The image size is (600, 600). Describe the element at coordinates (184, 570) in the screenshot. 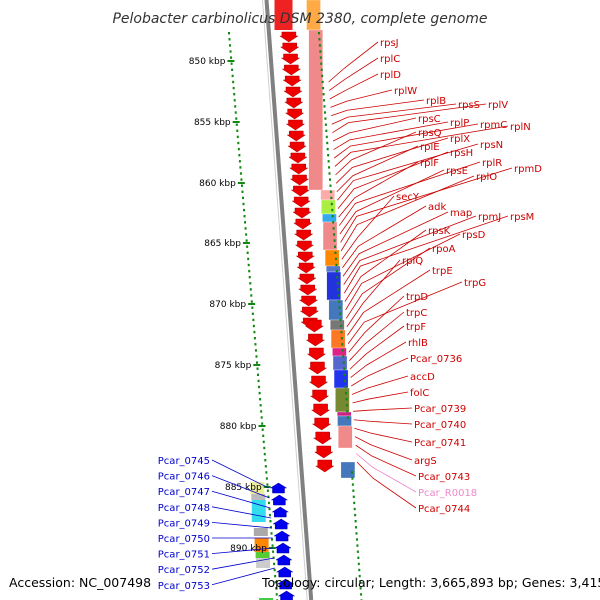

I see `gene-label-pcar_0752: Pcar_0752` at that location.